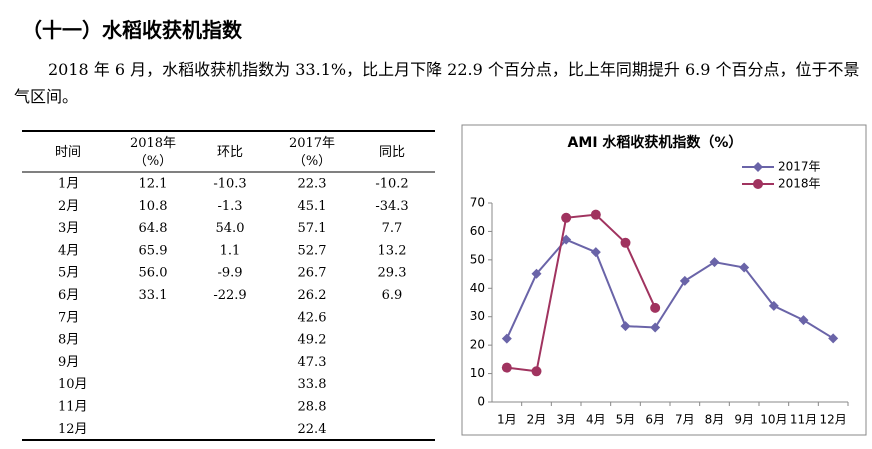 The width and height of the screenshot is (872, 449). Describe the element at coordinates (392, 152) in the screenshot. I see `table-header: 同比` at that location.